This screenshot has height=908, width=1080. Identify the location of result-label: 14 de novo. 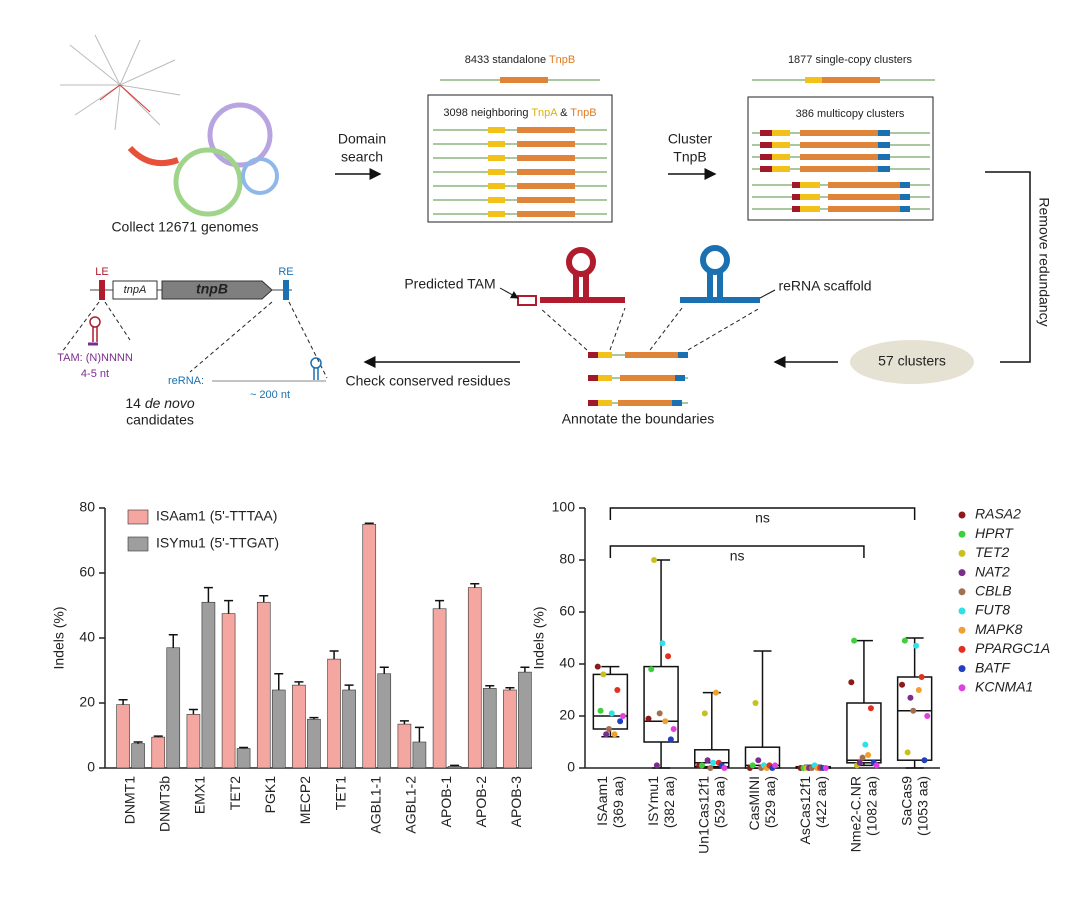
(160, 403).